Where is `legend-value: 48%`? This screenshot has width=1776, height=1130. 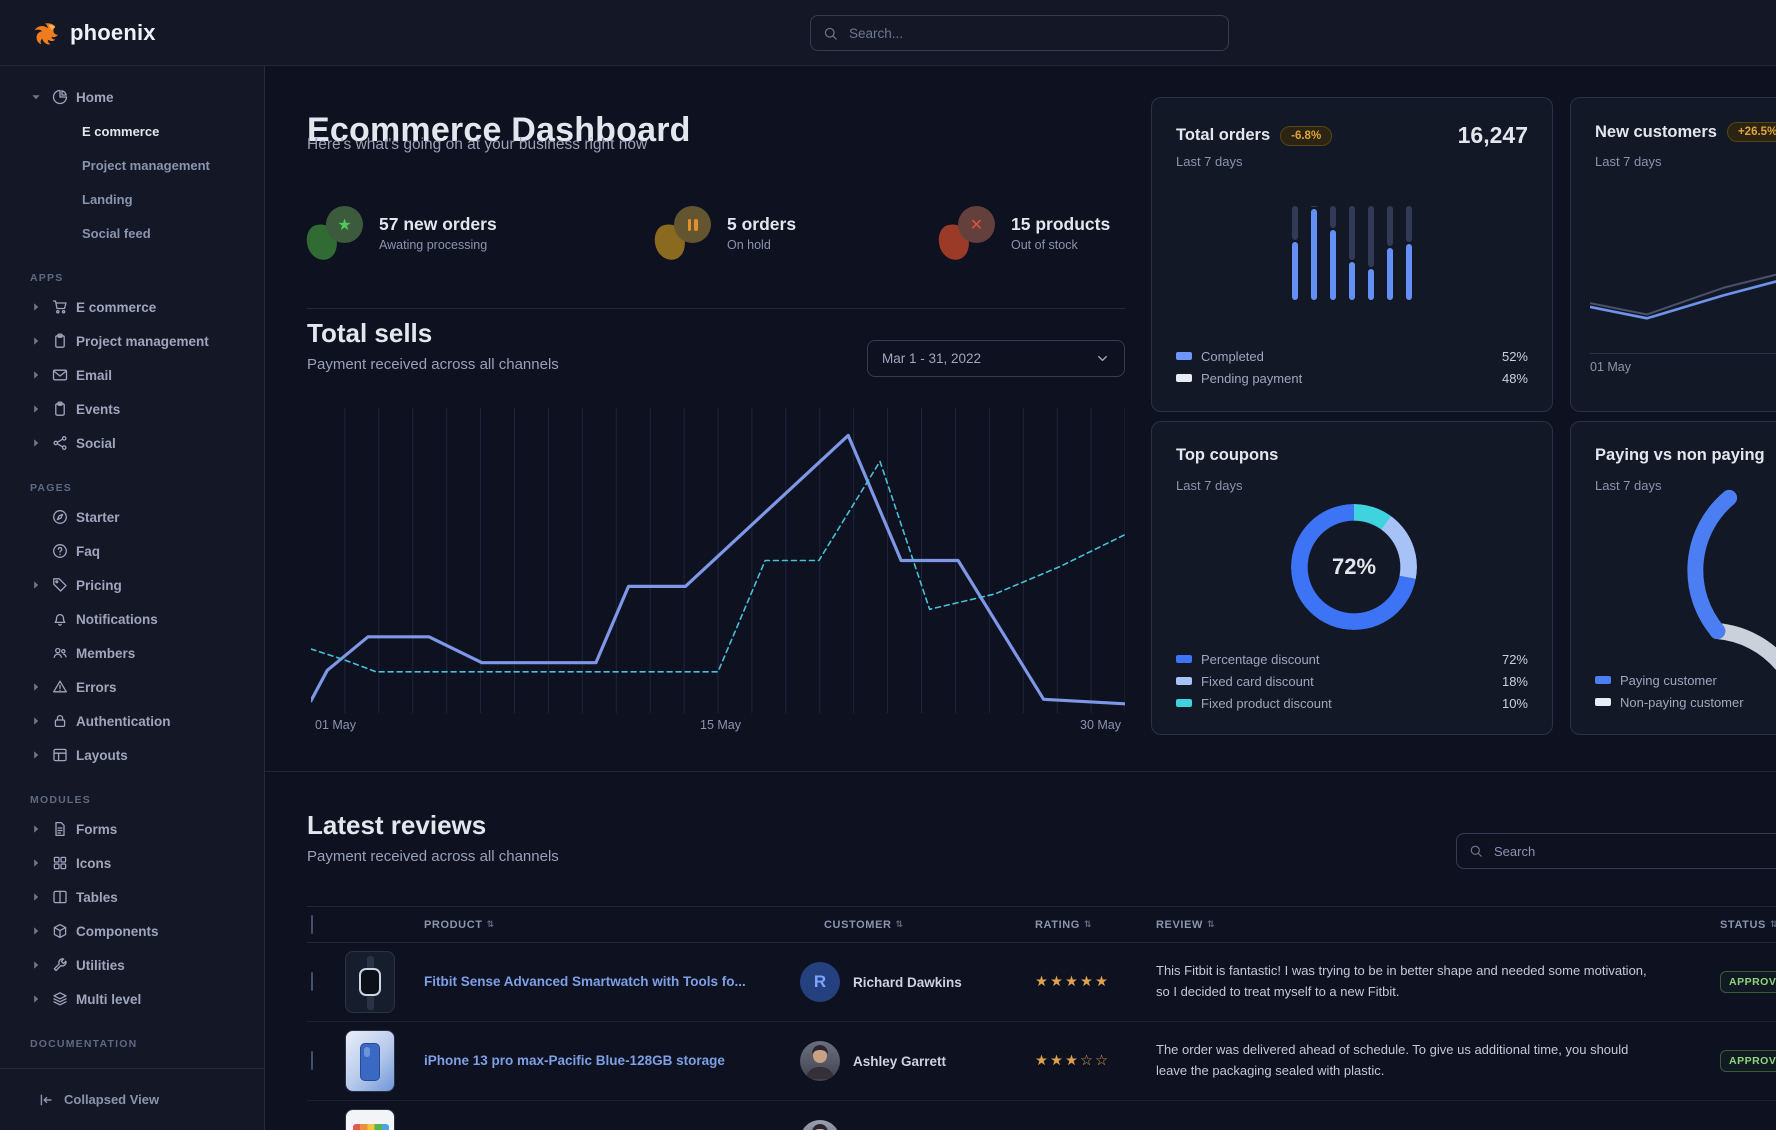 legend-value: 48% is located at coordinates (1514, 378).